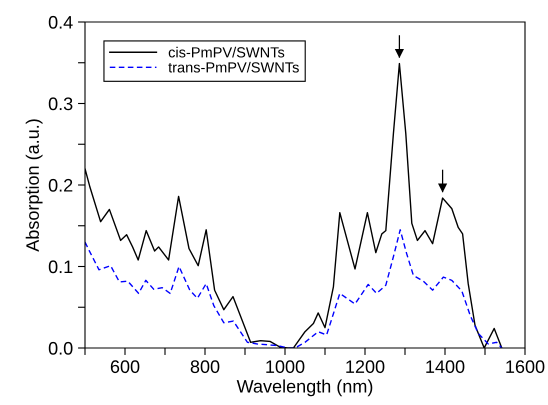 The width and height of the screenshot is (548, 405). What do you see at coordinates (304, 387) in the screenshot?
I see `x-axis-title: Wavelength (nm)` at bounding box center [304, 387].